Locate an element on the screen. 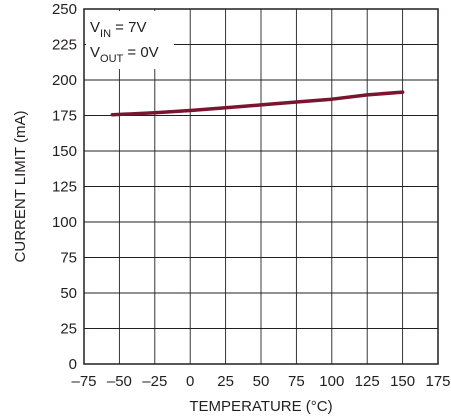 Image resolution: width=451 pixels, height=419 pixels. x-tick-label: 75 is located at coordinates (296, 381).